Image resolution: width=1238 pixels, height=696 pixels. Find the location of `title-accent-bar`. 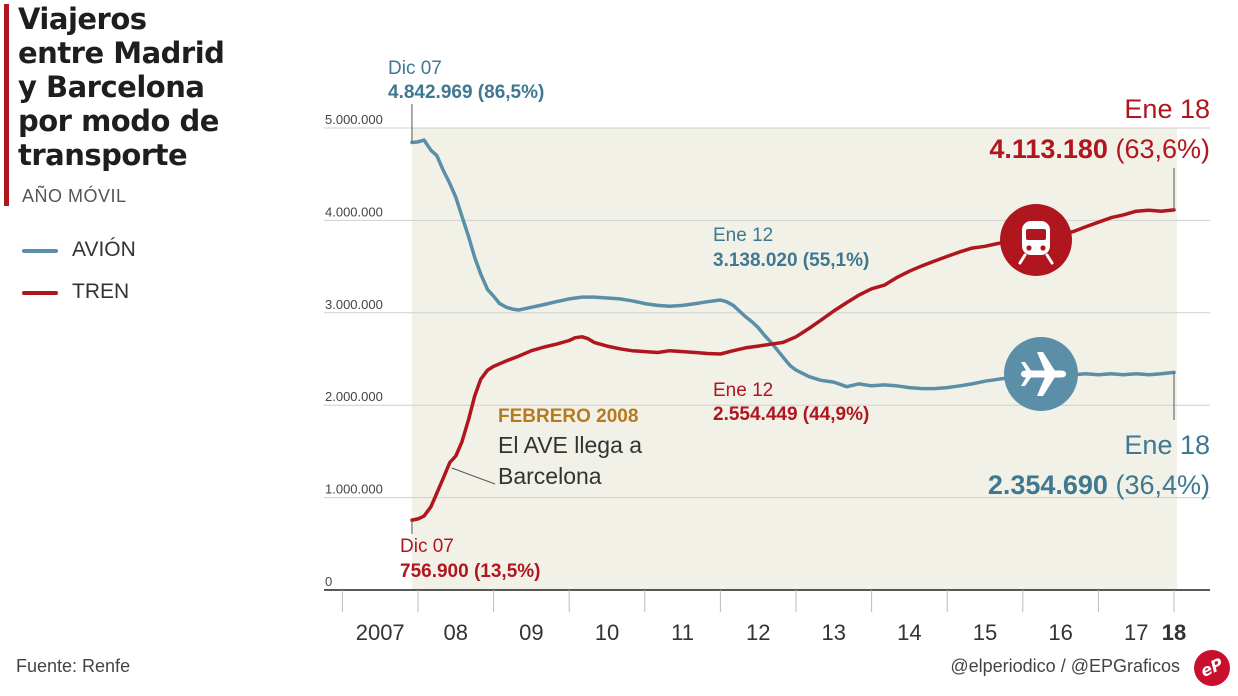

title-accent-bar is located at coordinates (6, 105).